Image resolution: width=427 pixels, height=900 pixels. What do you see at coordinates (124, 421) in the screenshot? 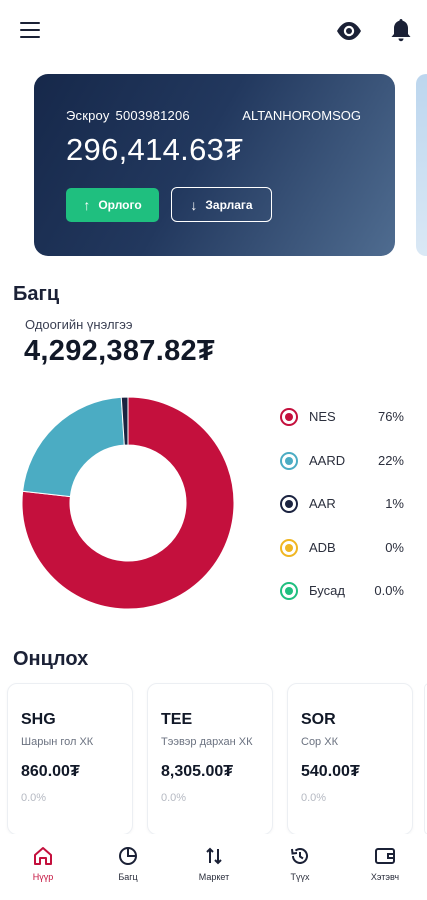
I see `donut-slice-aar` at bounding box center [124, 421].